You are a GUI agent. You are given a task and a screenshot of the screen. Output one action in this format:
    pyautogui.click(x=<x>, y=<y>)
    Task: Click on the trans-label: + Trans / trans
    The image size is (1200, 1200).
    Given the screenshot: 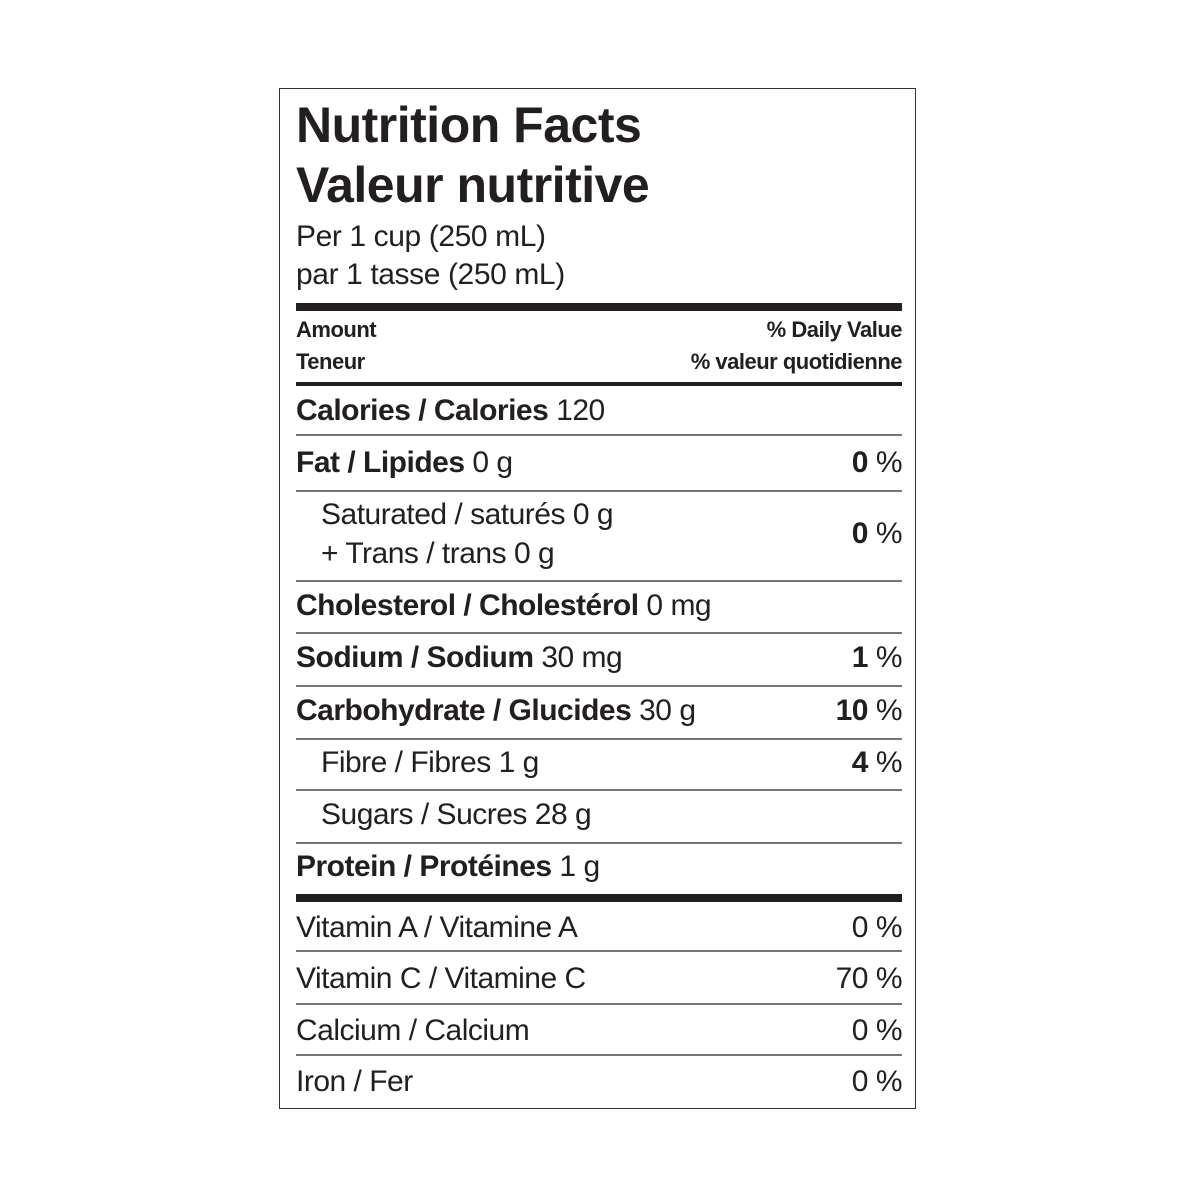 What is the action you would take?
    pyautogui.click(x=414, y=553)
    